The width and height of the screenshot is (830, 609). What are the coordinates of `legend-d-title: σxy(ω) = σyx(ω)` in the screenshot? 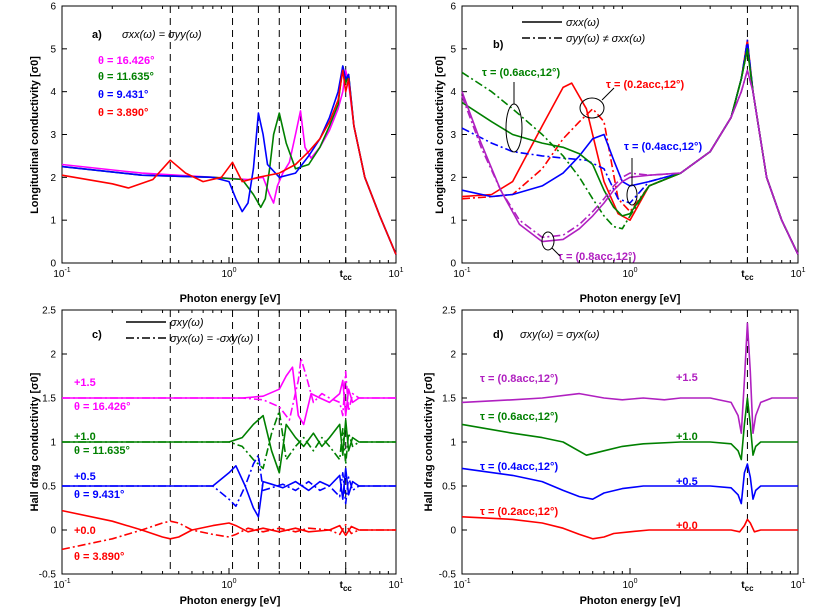 It's located at (560, 335).